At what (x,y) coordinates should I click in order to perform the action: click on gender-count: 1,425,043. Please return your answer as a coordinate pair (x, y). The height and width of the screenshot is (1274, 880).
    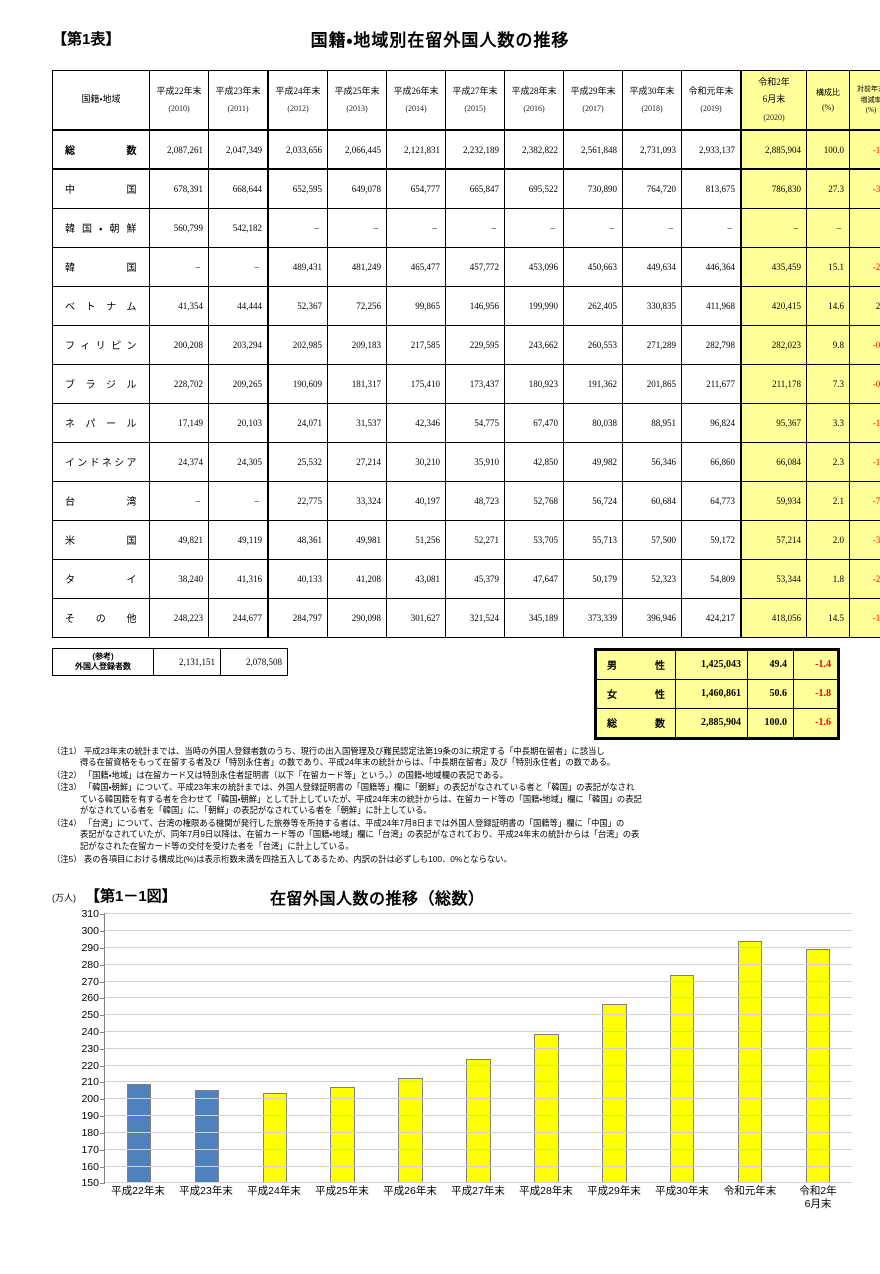
    Looking at the image, I should click on (712, 664).